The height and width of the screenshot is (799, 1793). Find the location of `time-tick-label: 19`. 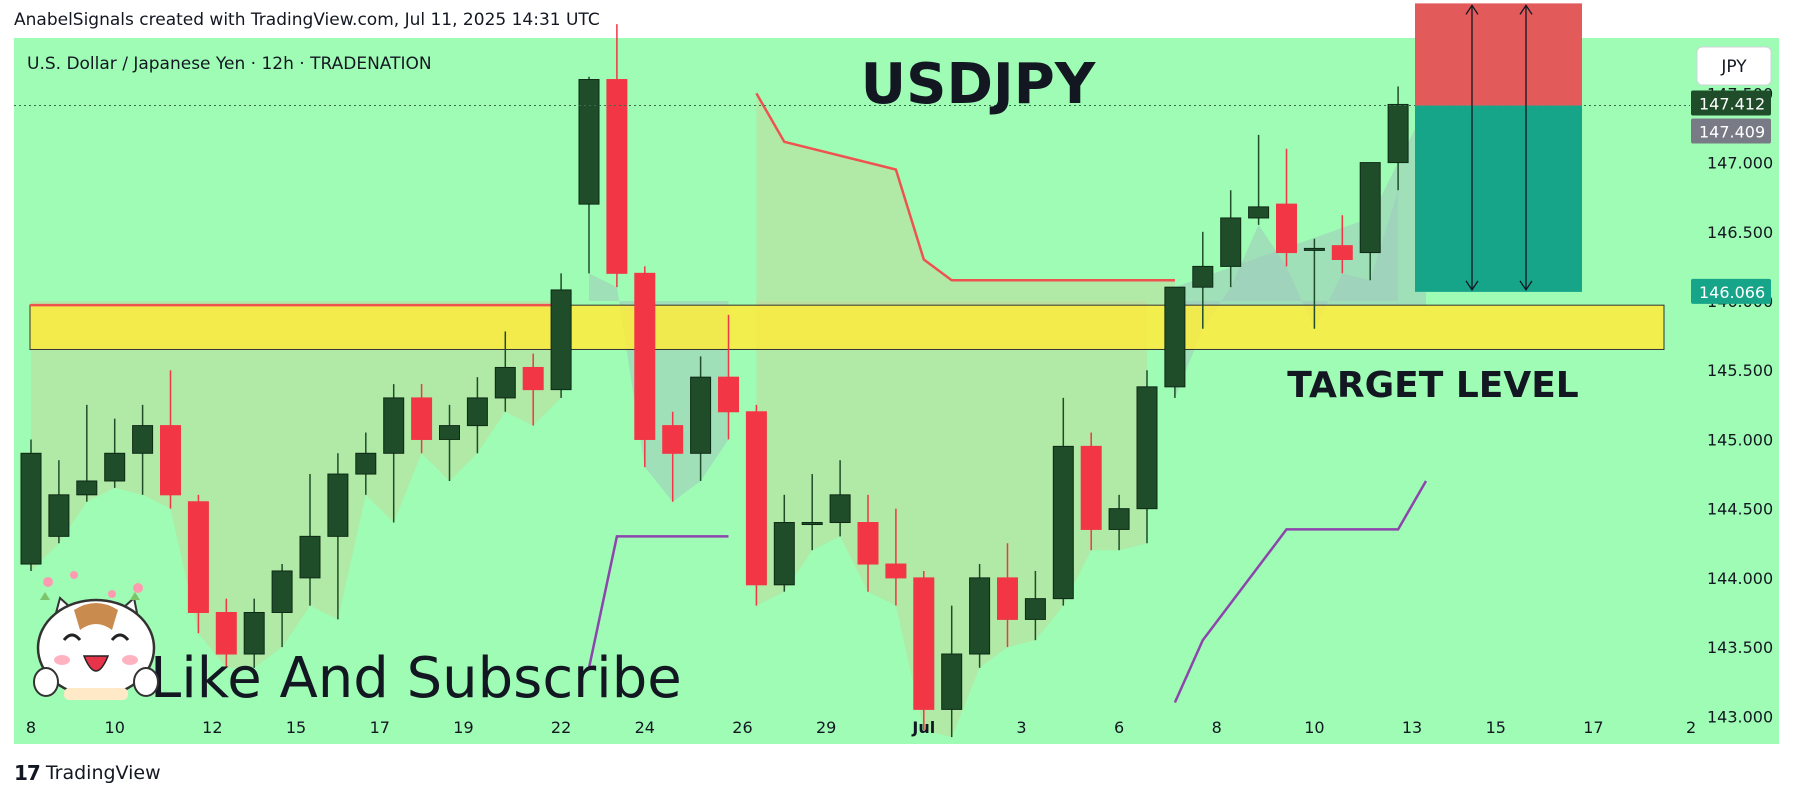

time-tick-label: 19 is located at coordinates (463, 727).